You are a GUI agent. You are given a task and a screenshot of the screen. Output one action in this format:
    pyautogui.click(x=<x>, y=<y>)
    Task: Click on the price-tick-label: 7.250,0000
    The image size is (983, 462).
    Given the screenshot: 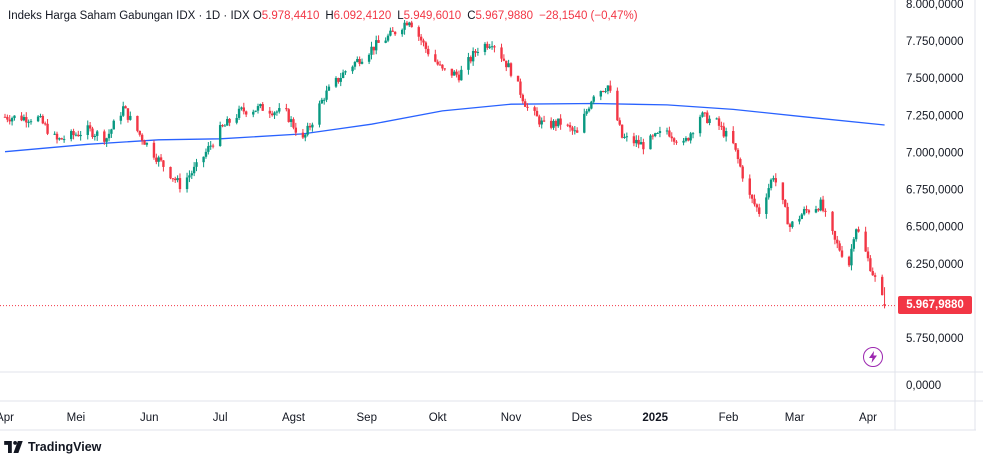 What is the action you would take?
    pyautogui.click(x=935, y=116)
    